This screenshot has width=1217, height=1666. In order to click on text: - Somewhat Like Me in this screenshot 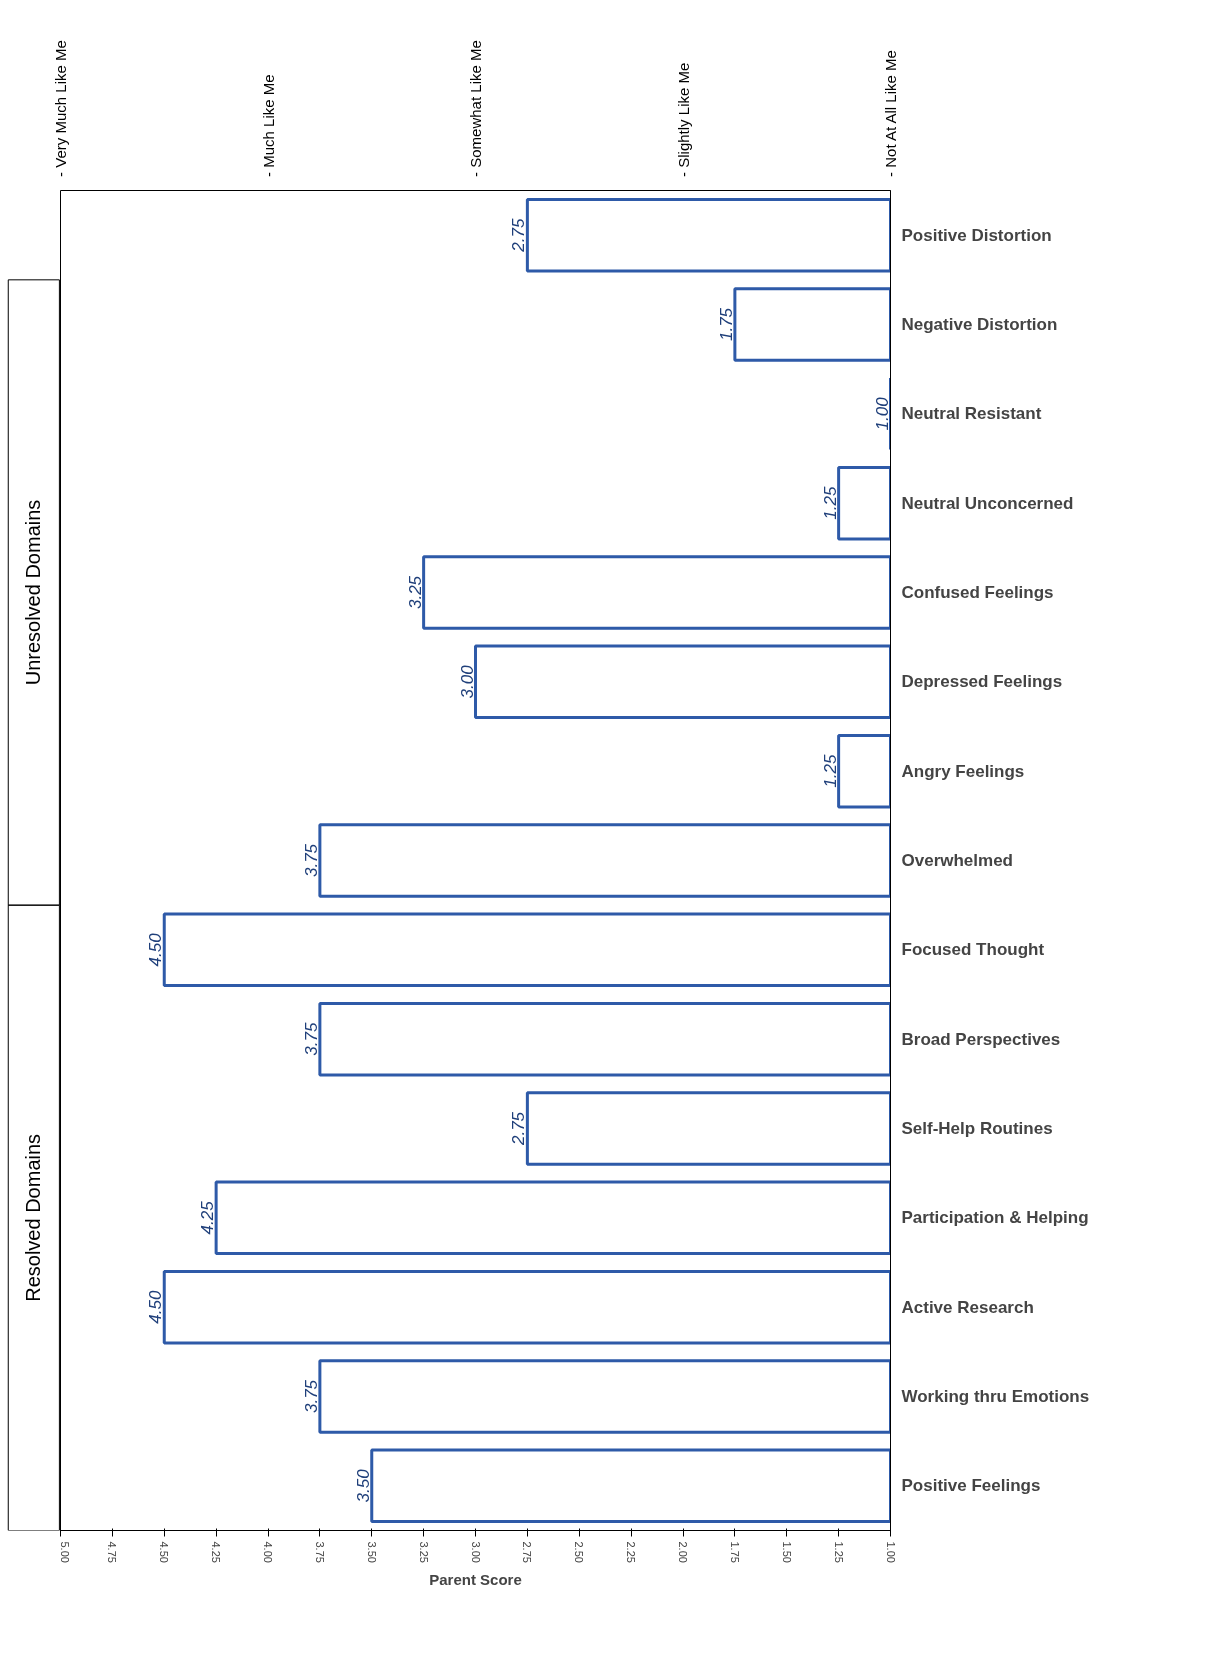, I will do `click(475, 108)`.